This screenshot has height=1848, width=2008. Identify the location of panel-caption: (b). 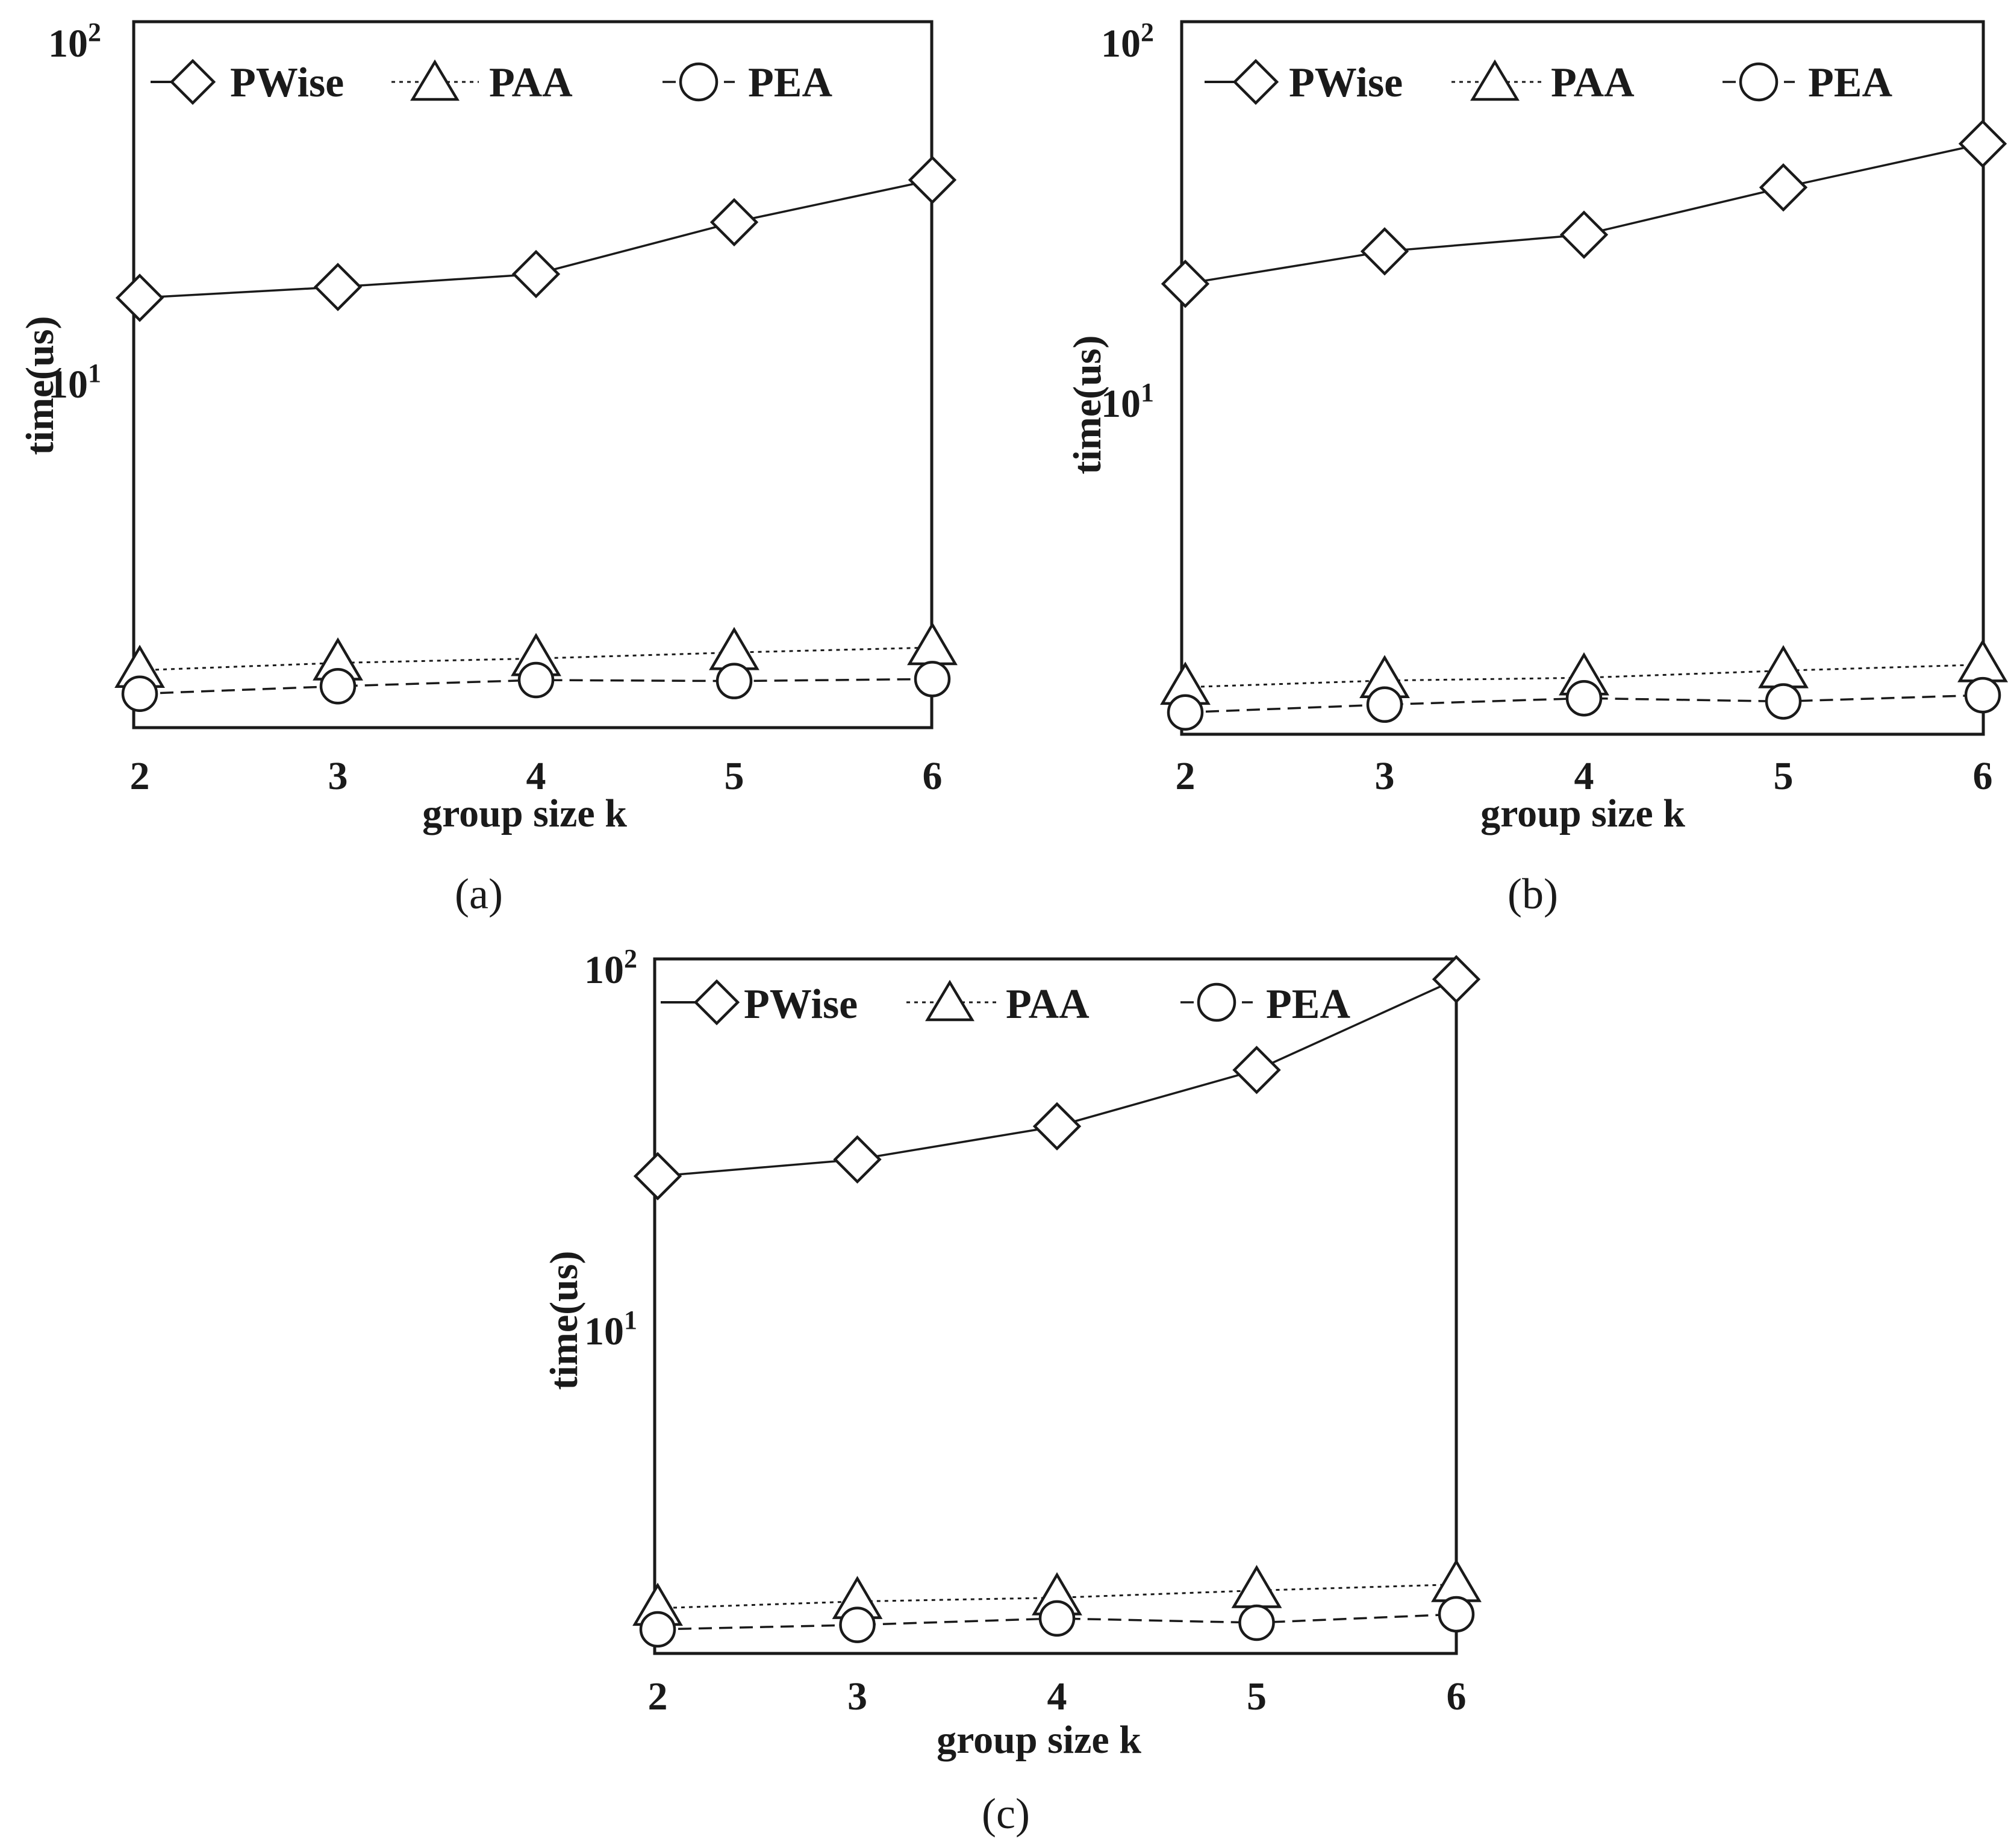
(1533, 894).